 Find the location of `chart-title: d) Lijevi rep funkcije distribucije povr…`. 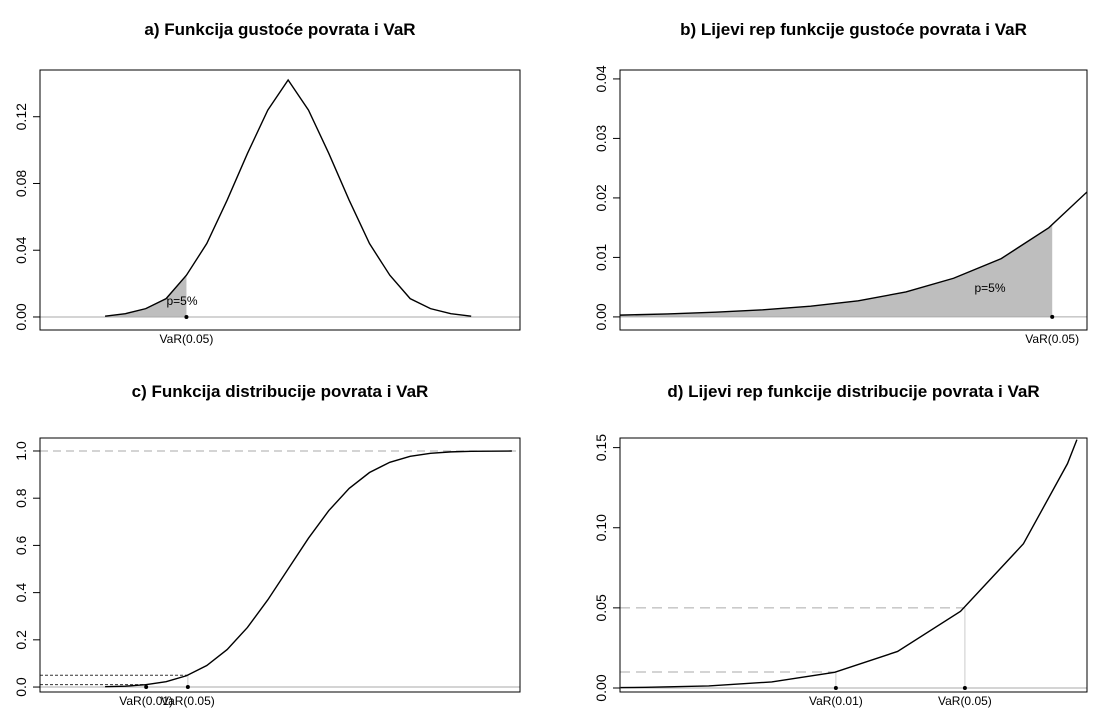

chart-title: d) Lijevi rep funkcije distribucije povr… is located at coordinates (853, 391).